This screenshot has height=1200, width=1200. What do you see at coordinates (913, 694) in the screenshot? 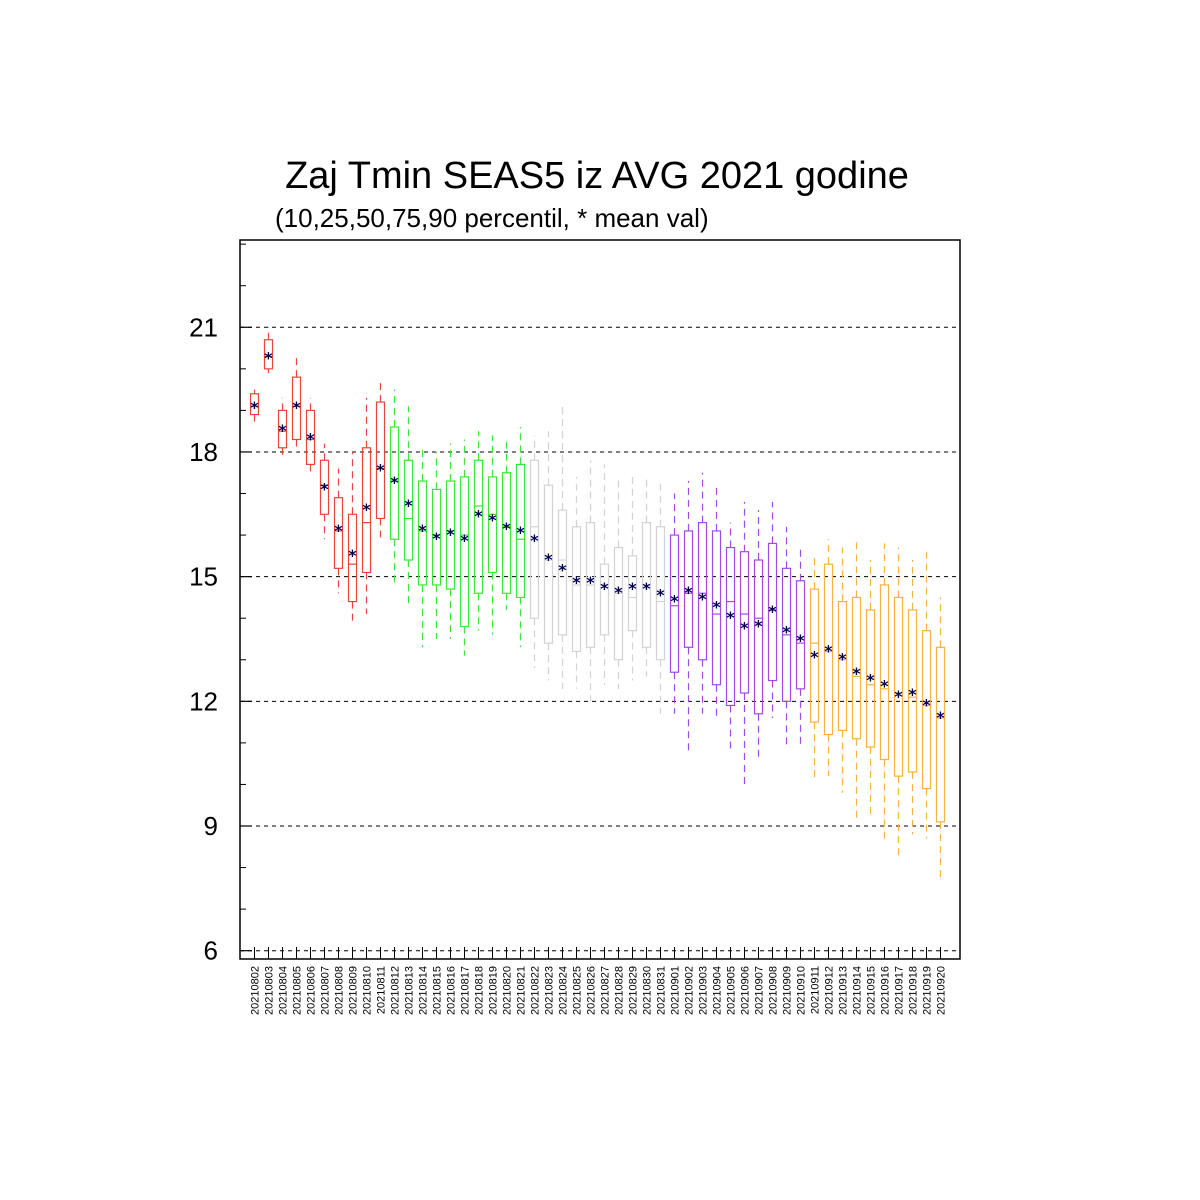
I see `mean-marker-20210918: *` at bounding box center [913, 694].